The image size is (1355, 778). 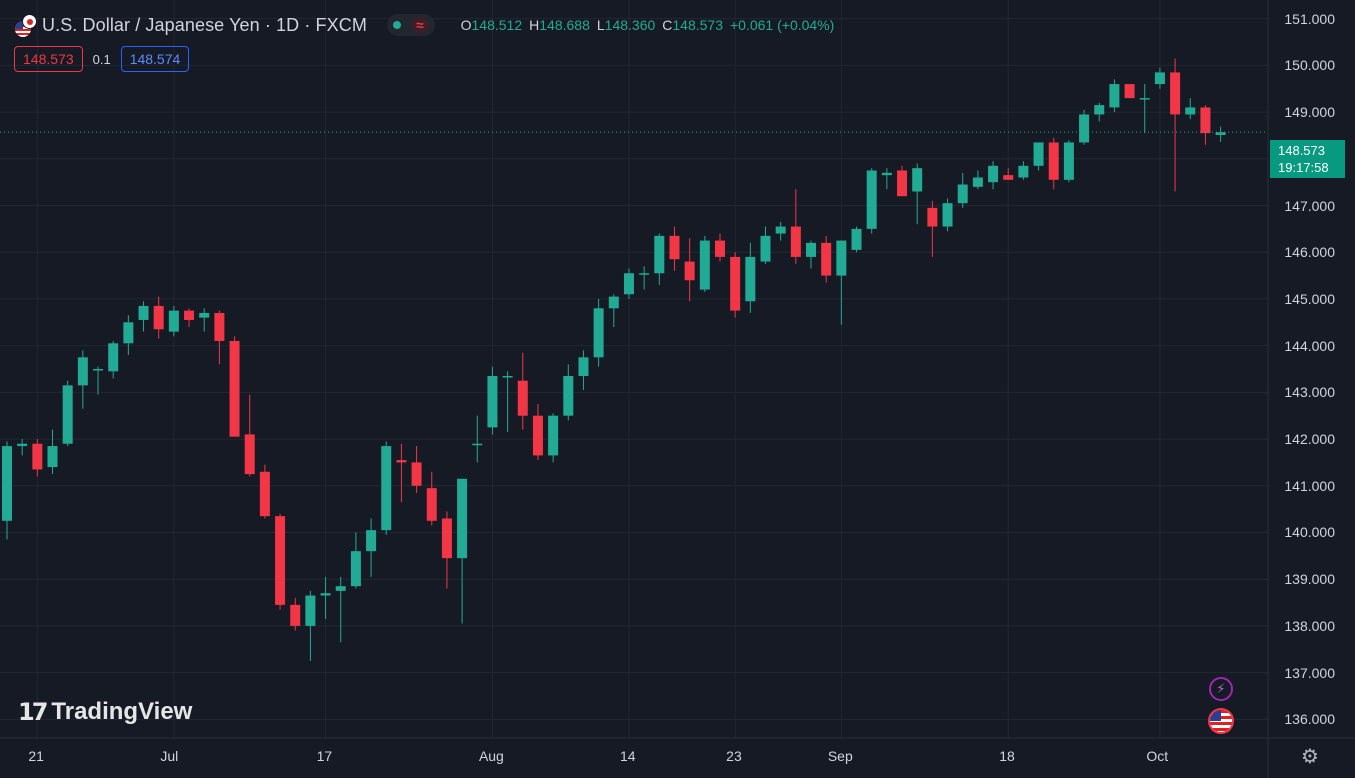 I want to click on price-tick-label: 143.000, so click(x=1309, y=392).